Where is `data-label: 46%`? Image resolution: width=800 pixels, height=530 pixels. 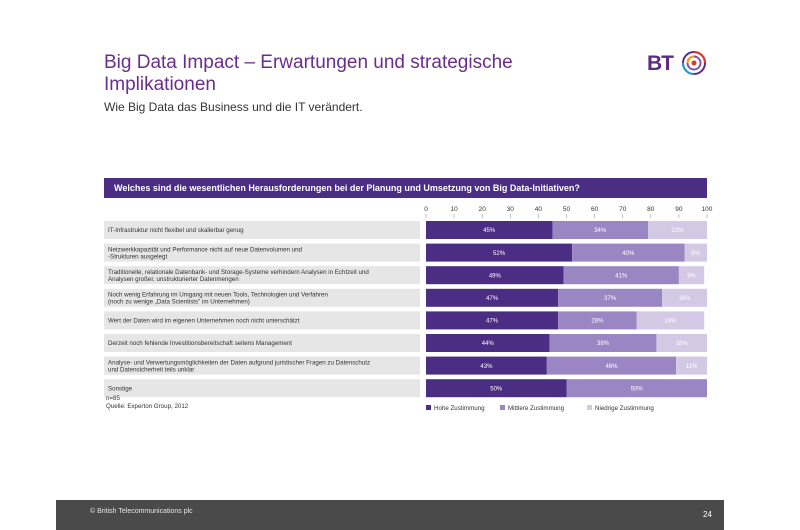
data-label: 46% is located at coordinates (611, 367).